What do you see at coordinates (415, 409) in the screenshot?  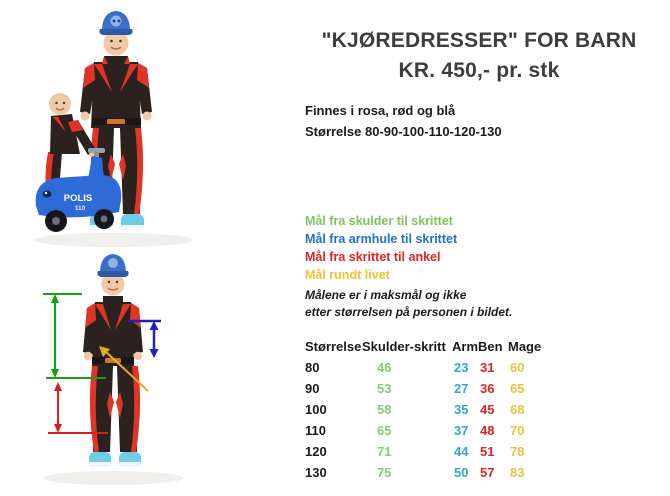 I see `table-row: 100 58 35 45 68` at bounding box center [415, 409].